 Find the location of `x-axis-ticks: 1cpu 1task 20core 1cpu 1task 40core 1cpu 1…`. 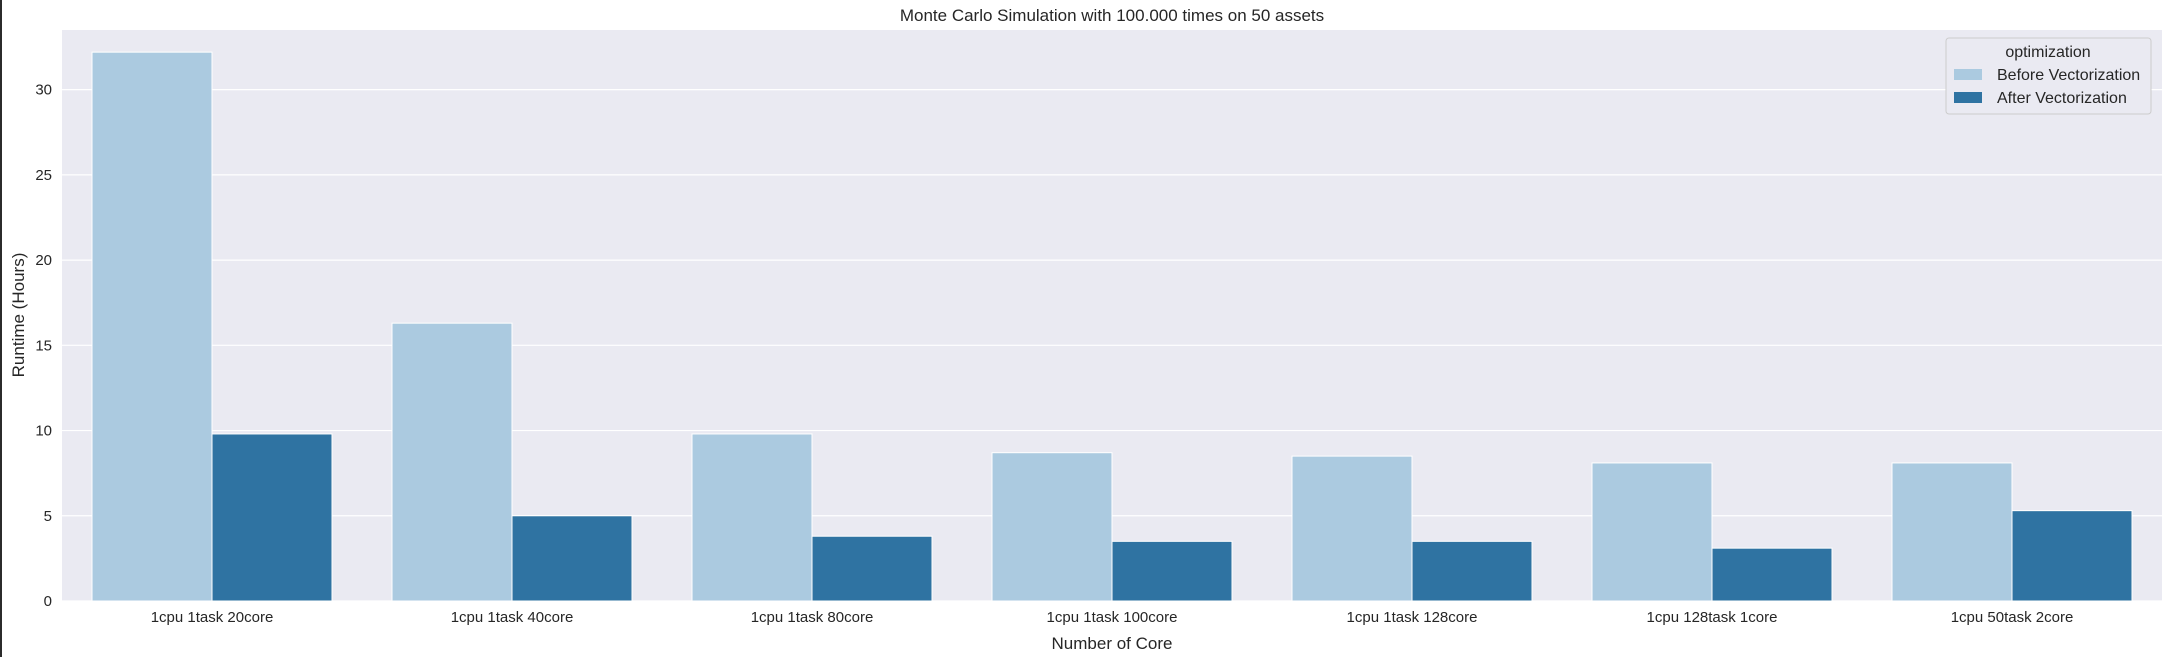

x-axis-ticks: 1cpu 1task 20core 1cpu 1task 40core 1cpu 1… is located at coordinates (1112, 617).